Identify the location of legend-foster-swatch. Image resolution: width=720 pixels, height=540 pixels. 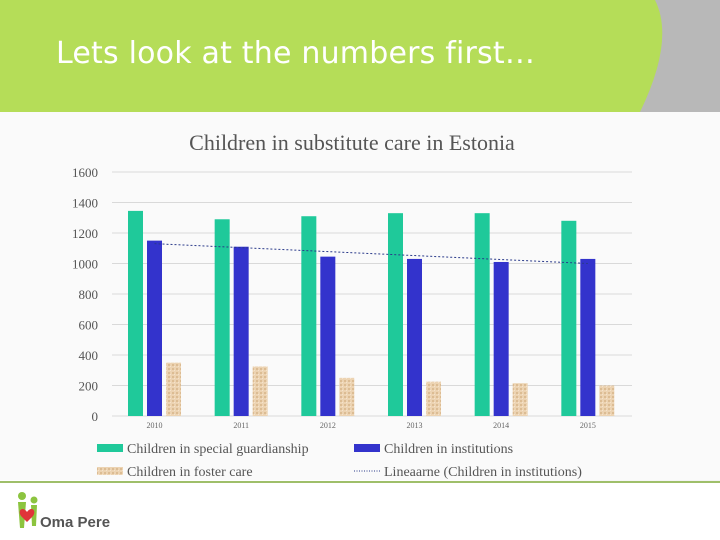
(110, 471).